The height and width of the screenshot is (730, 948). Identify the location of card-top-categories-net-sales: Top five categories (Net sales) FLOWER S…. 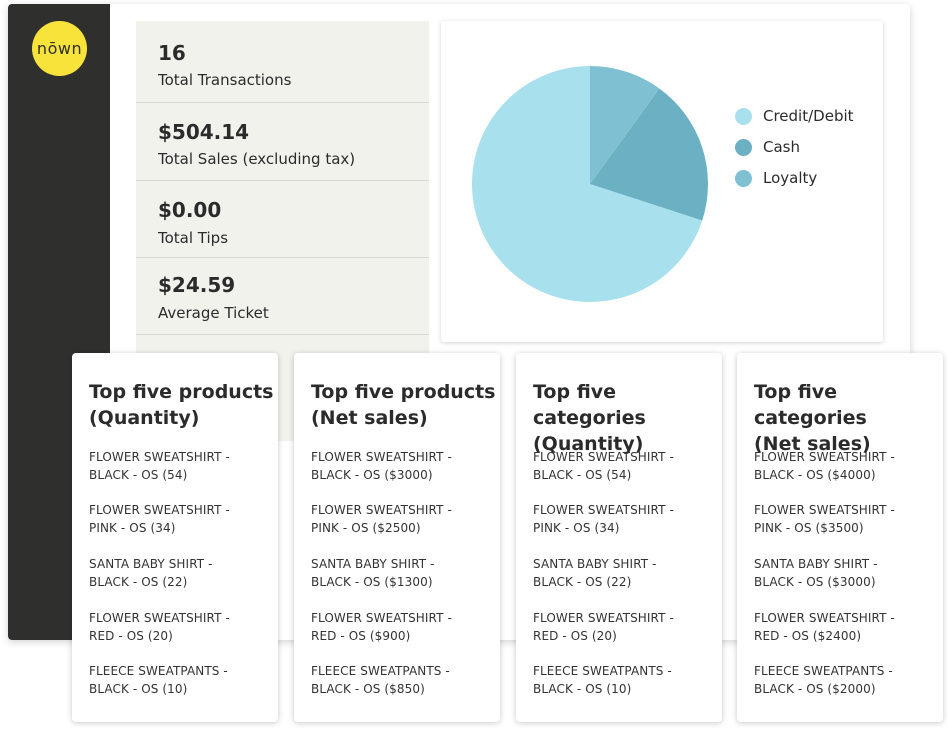
(840, 537).